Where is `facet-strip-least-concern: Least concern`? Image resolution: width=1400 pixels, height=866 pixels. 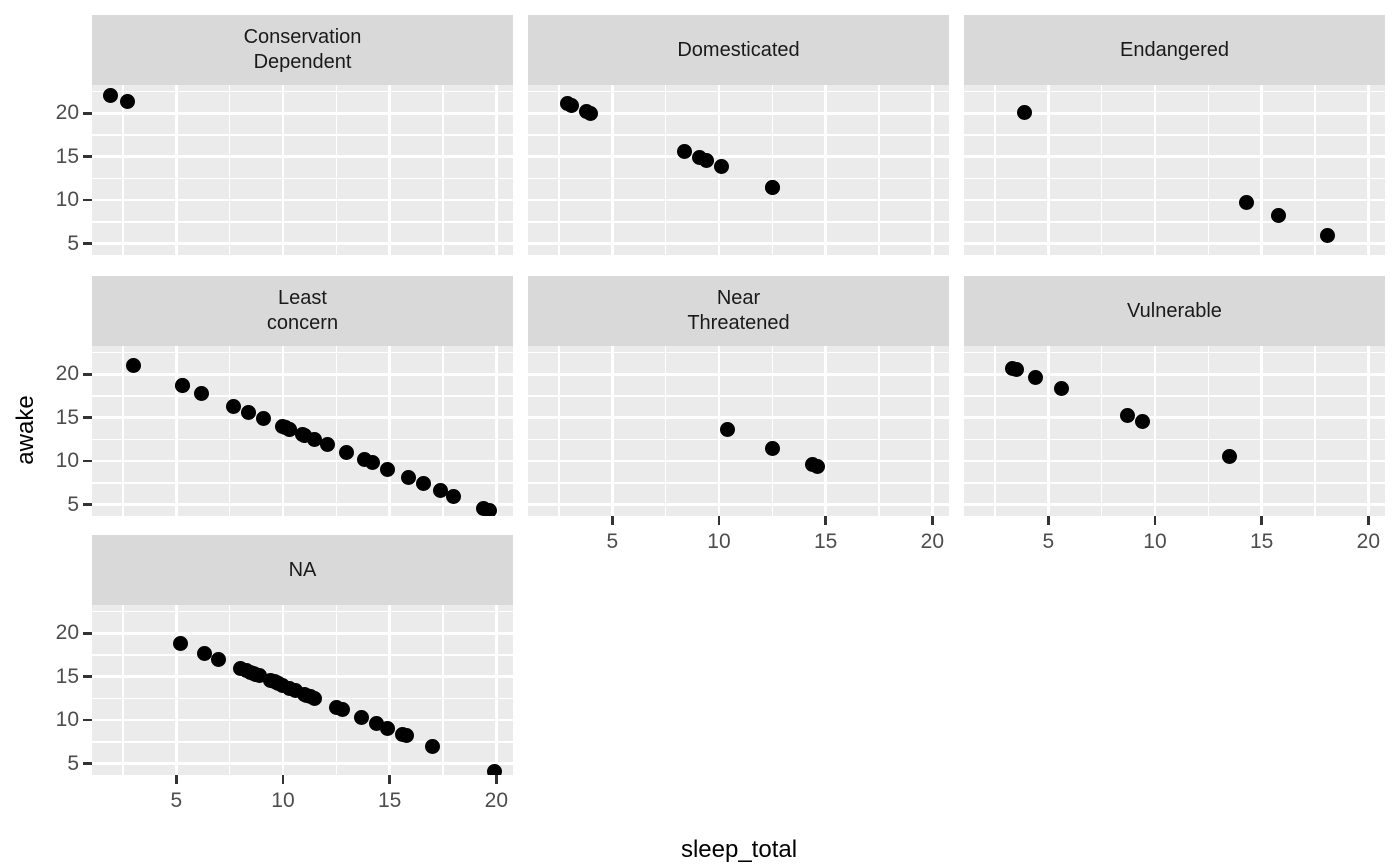 facet-strip-least-concern: Least concern is located at coordinates (302, 311).